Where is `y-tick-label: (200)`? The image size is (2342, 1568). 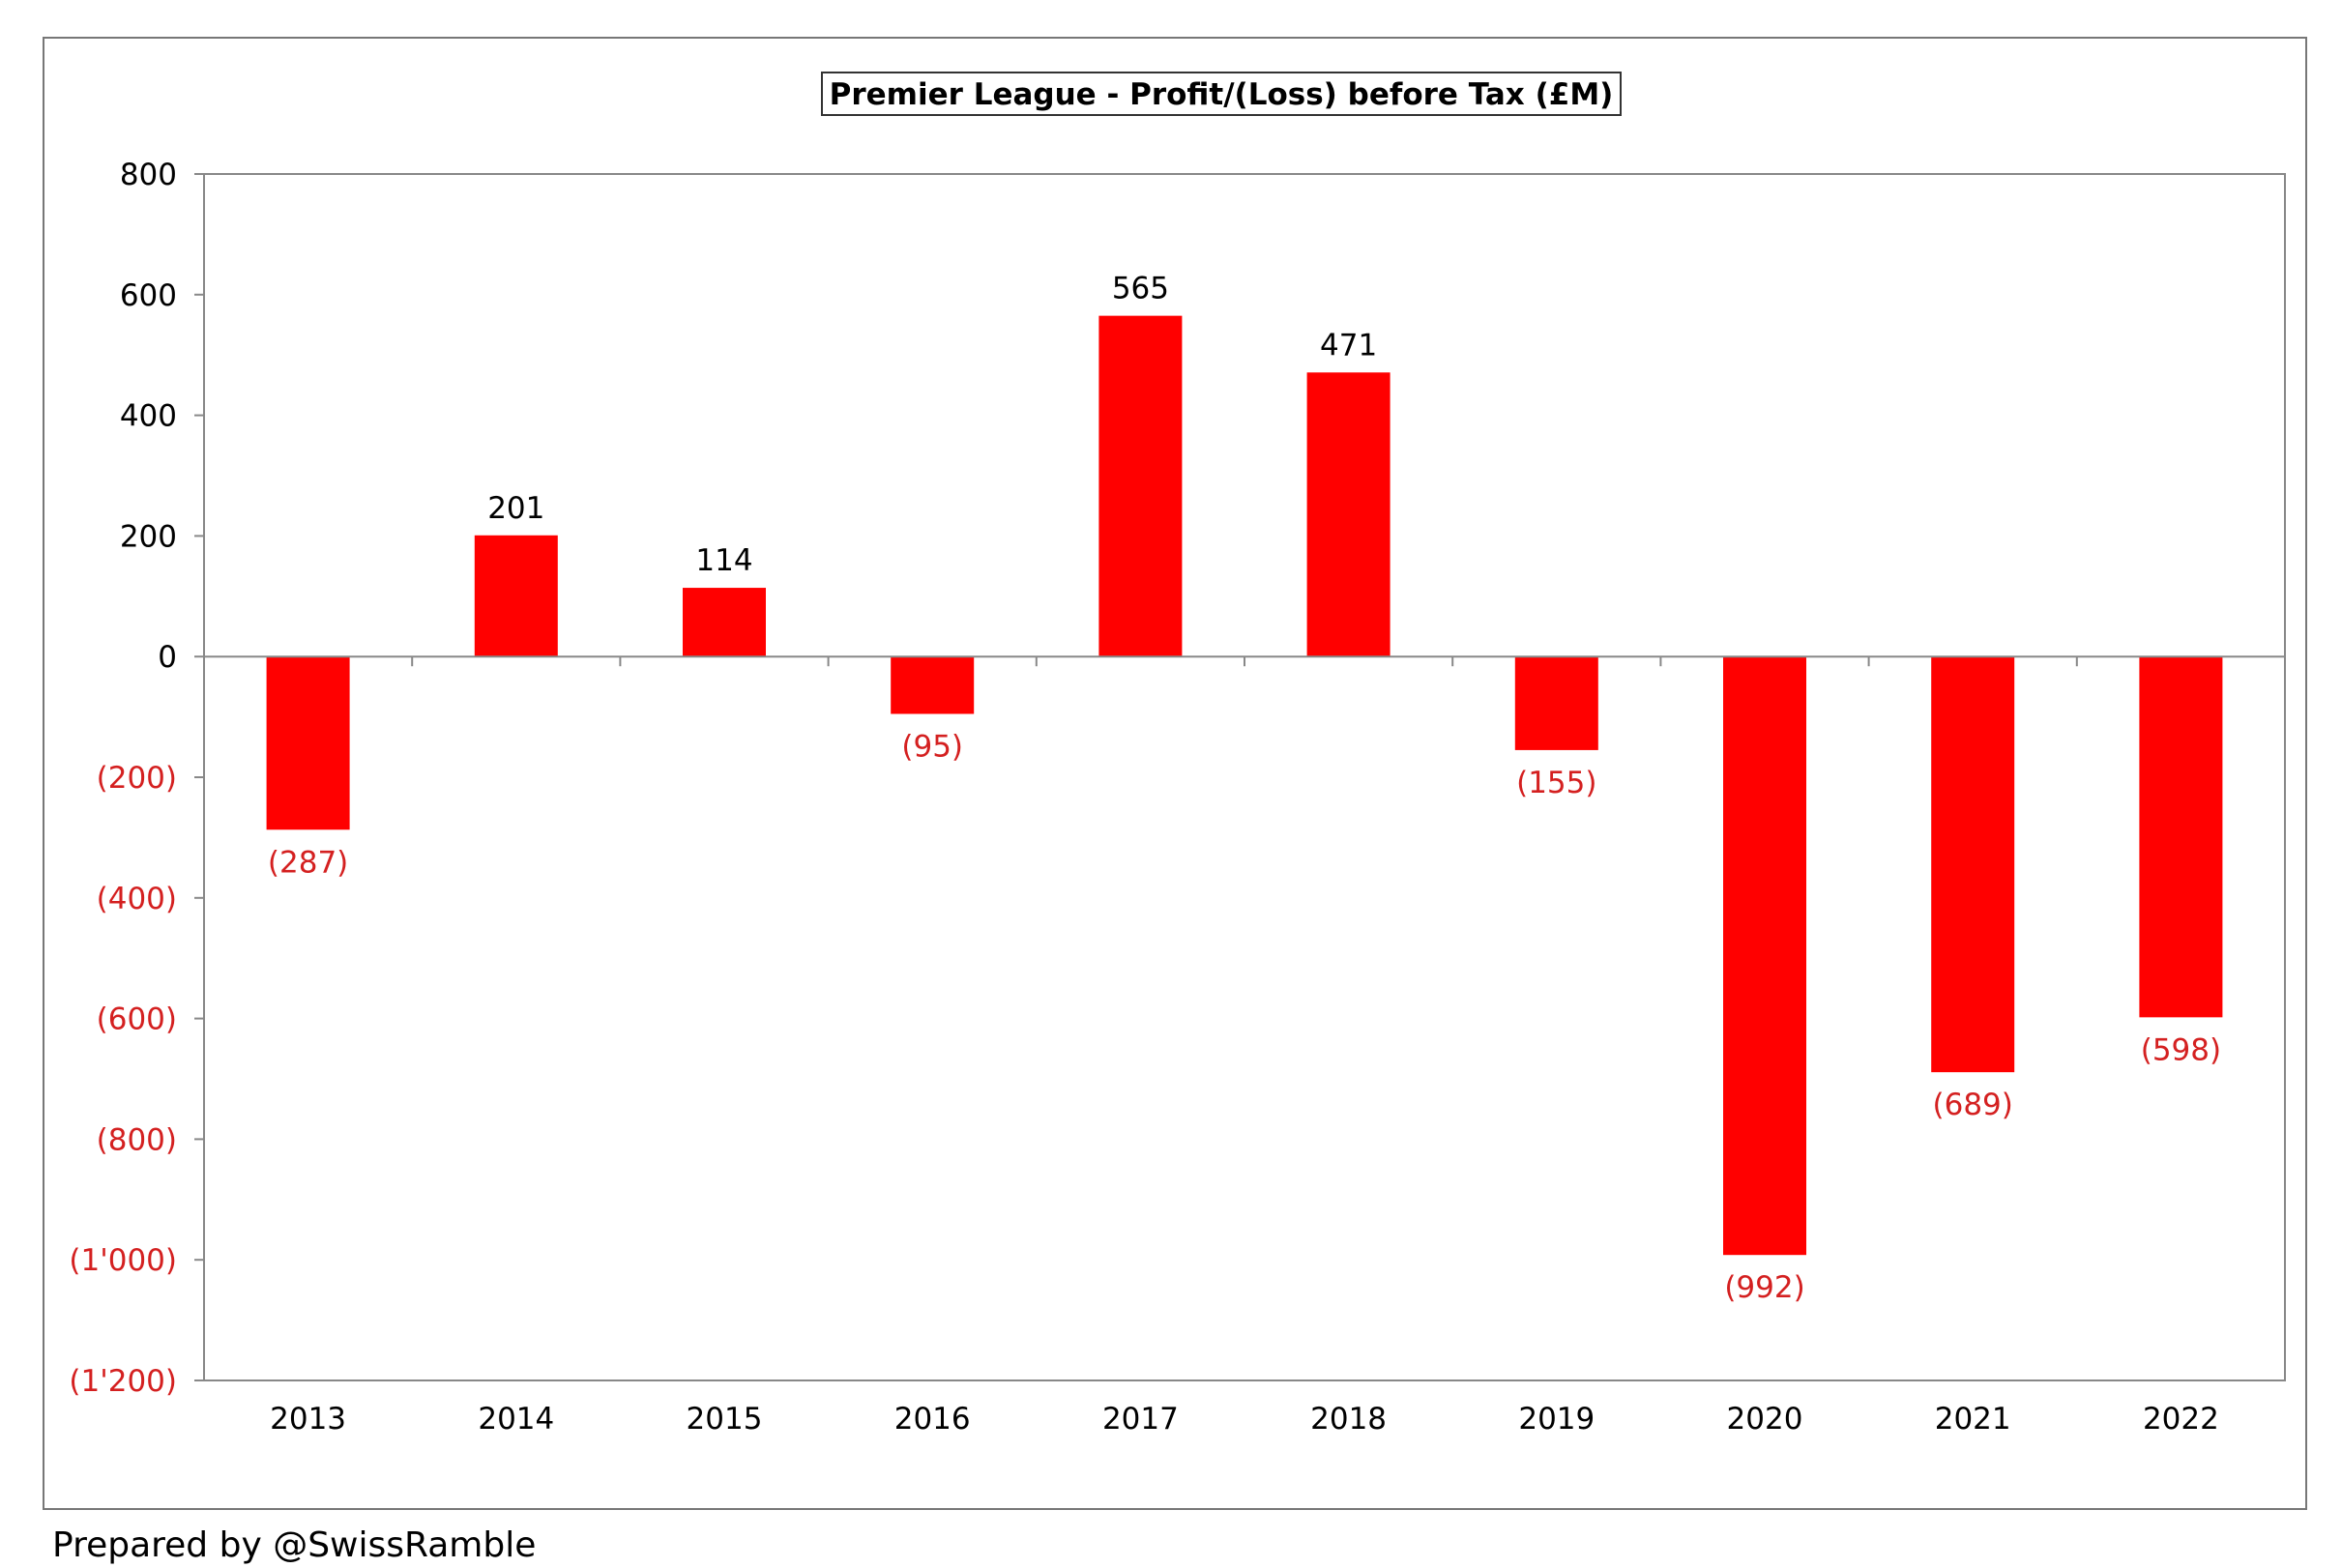 y-tick-label: (200) is located at coordinates (137, 778).